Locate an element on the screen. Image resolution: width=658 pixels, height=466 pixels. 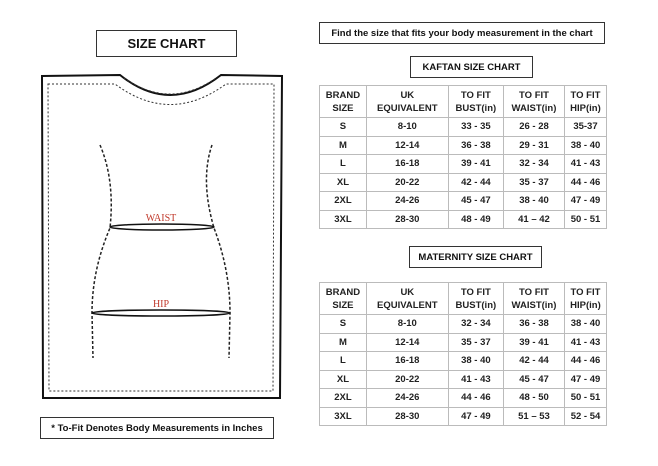
table-cell: 52 - 54 is located at coordinates (585, 416).